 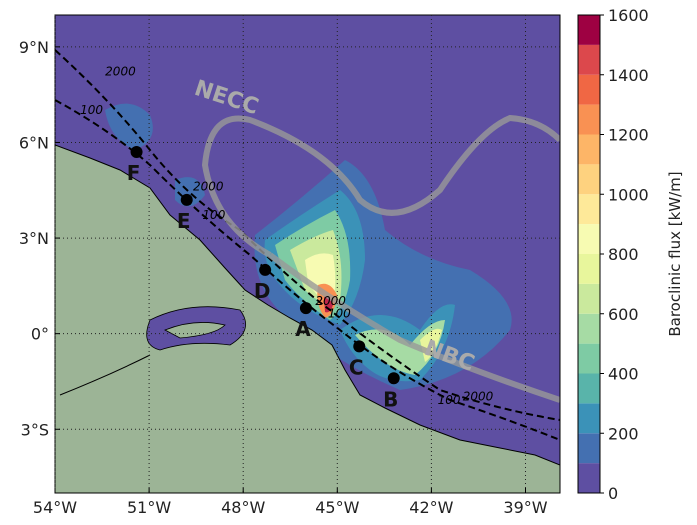 I want to click on colorbar-tick-label: 400, so click(x=623, y=374).